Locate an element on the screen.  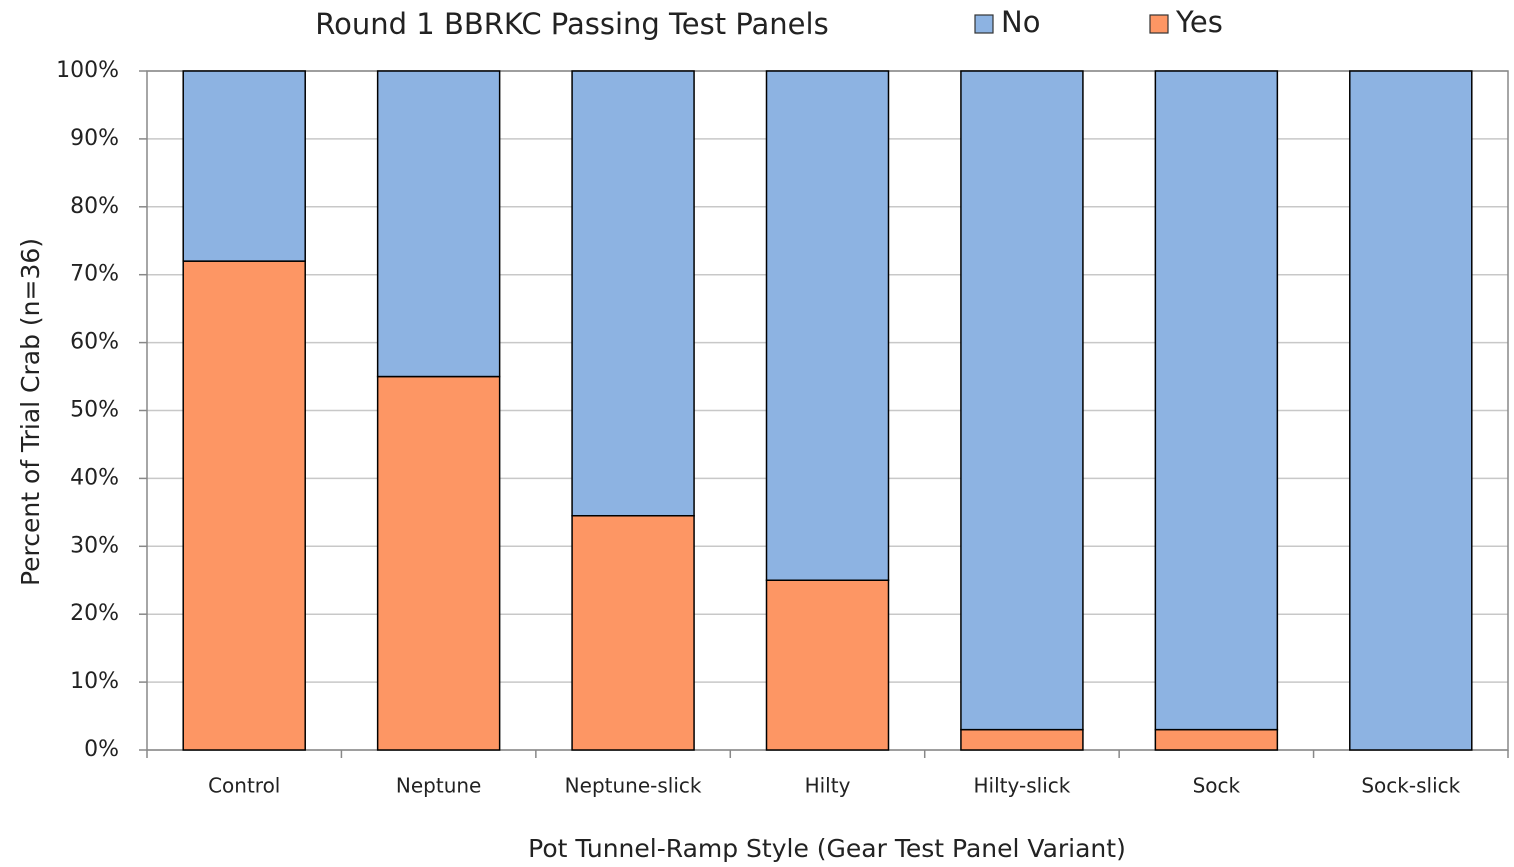
x-tick-label: Hilty-slick is located at coordinates (1022, 786).